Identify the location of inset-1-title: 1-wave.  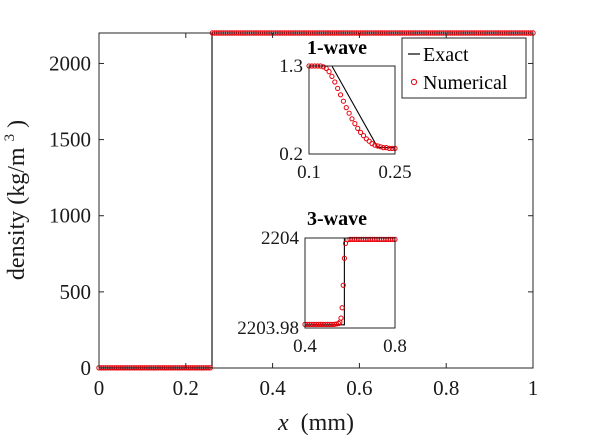
(337, 48).